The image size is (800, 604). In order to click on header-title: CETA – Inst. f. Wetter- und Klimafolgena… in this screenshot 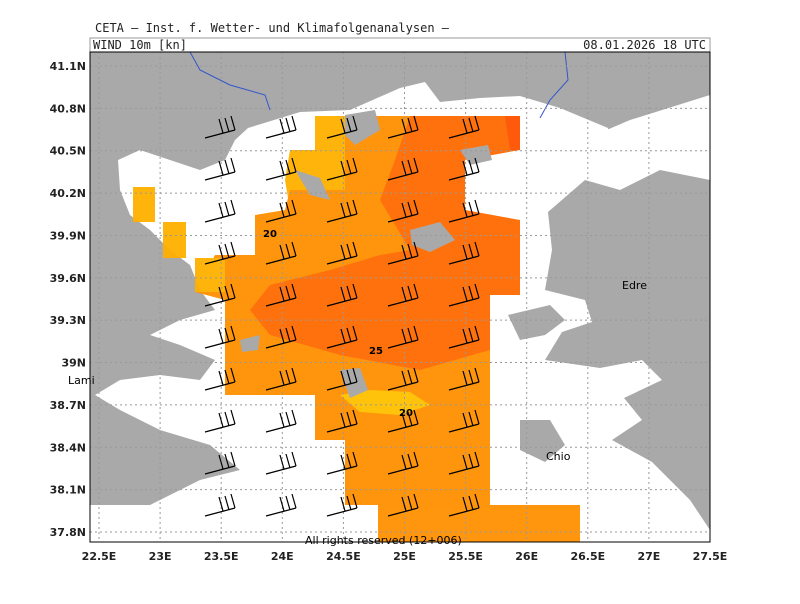, I will do `click(272, 28)`.